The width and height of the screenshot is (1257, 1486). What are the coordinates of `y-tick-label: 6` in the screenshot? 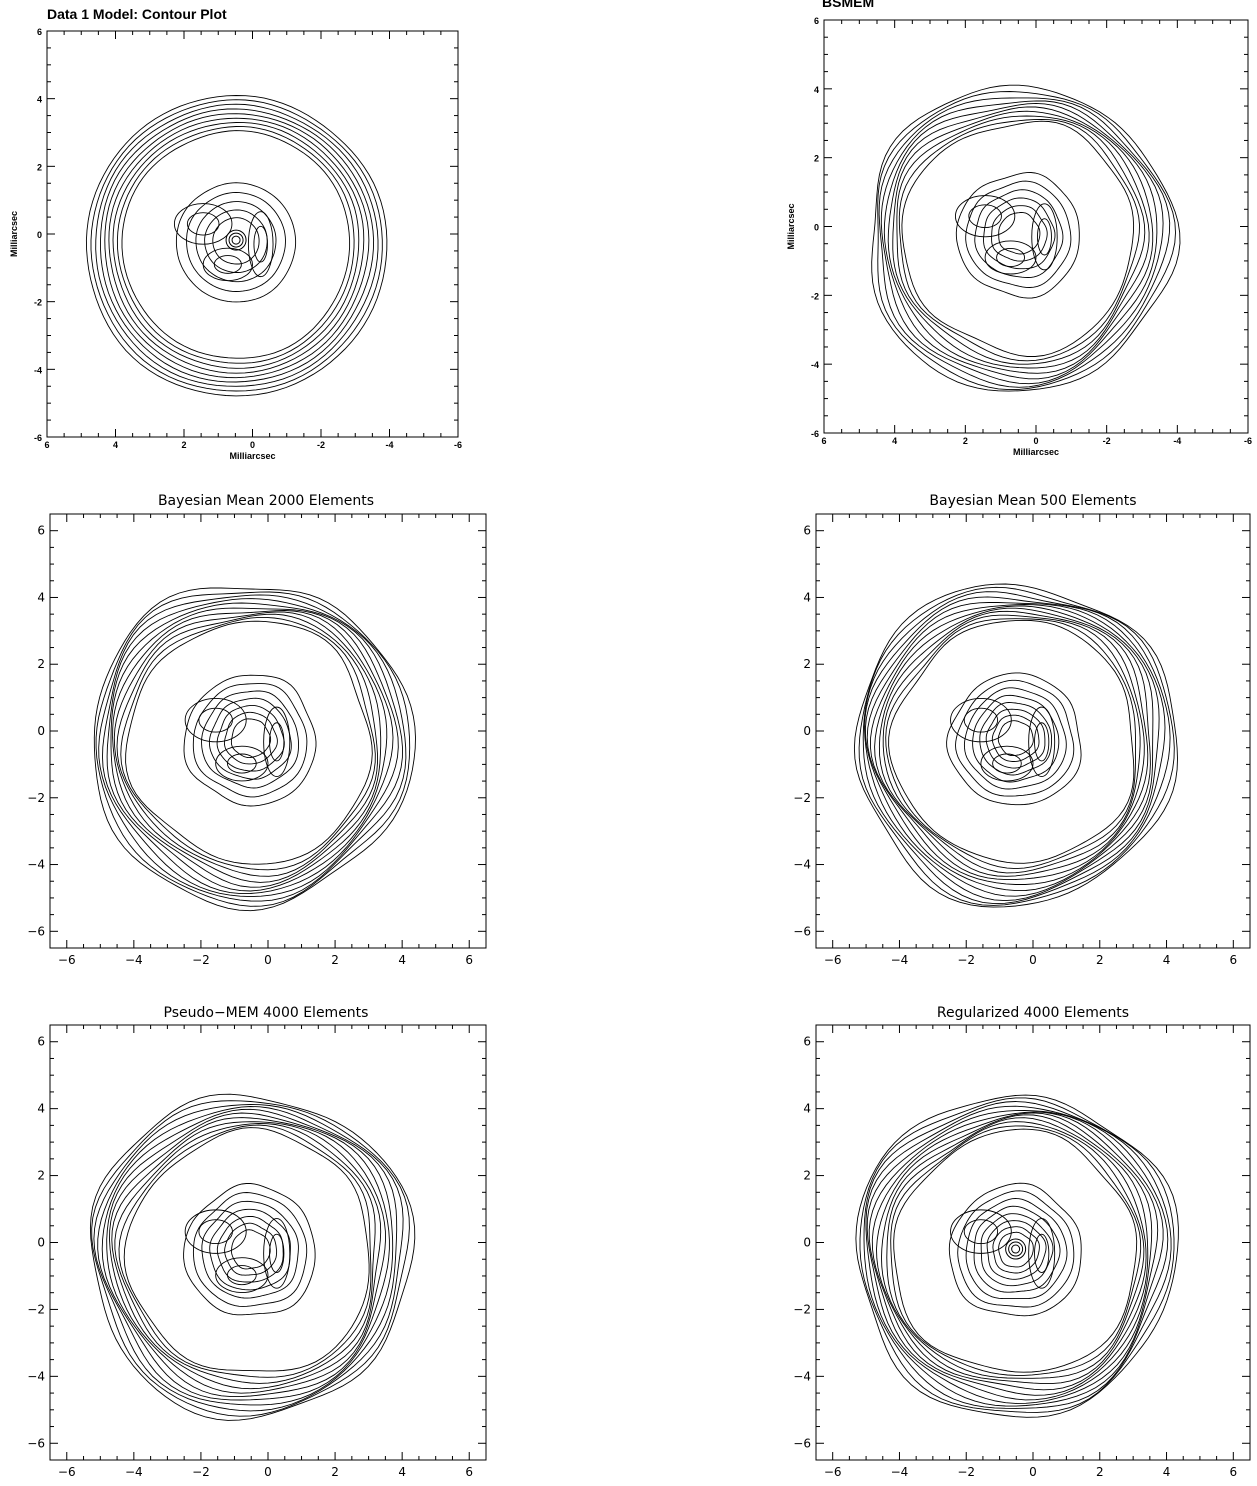 It's located at (807, 1042).